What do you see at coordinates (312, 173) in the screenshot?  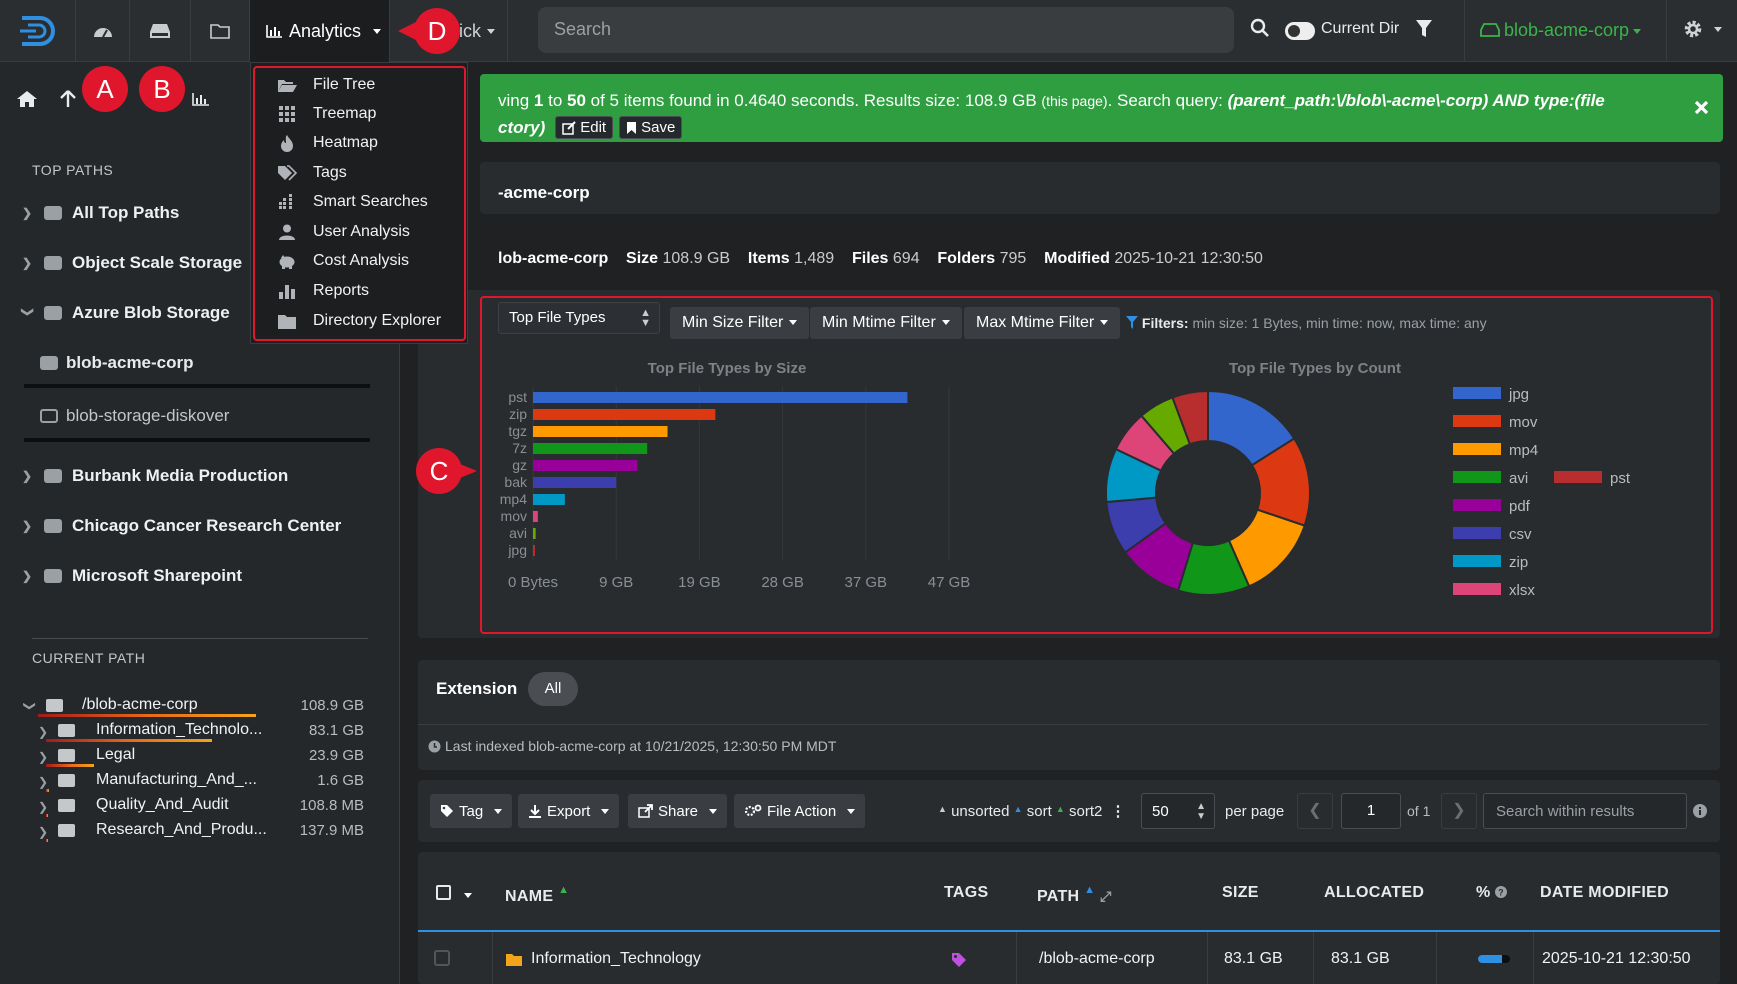 I see `menu-item-tags: Tags` at bounding box center [312, 173].